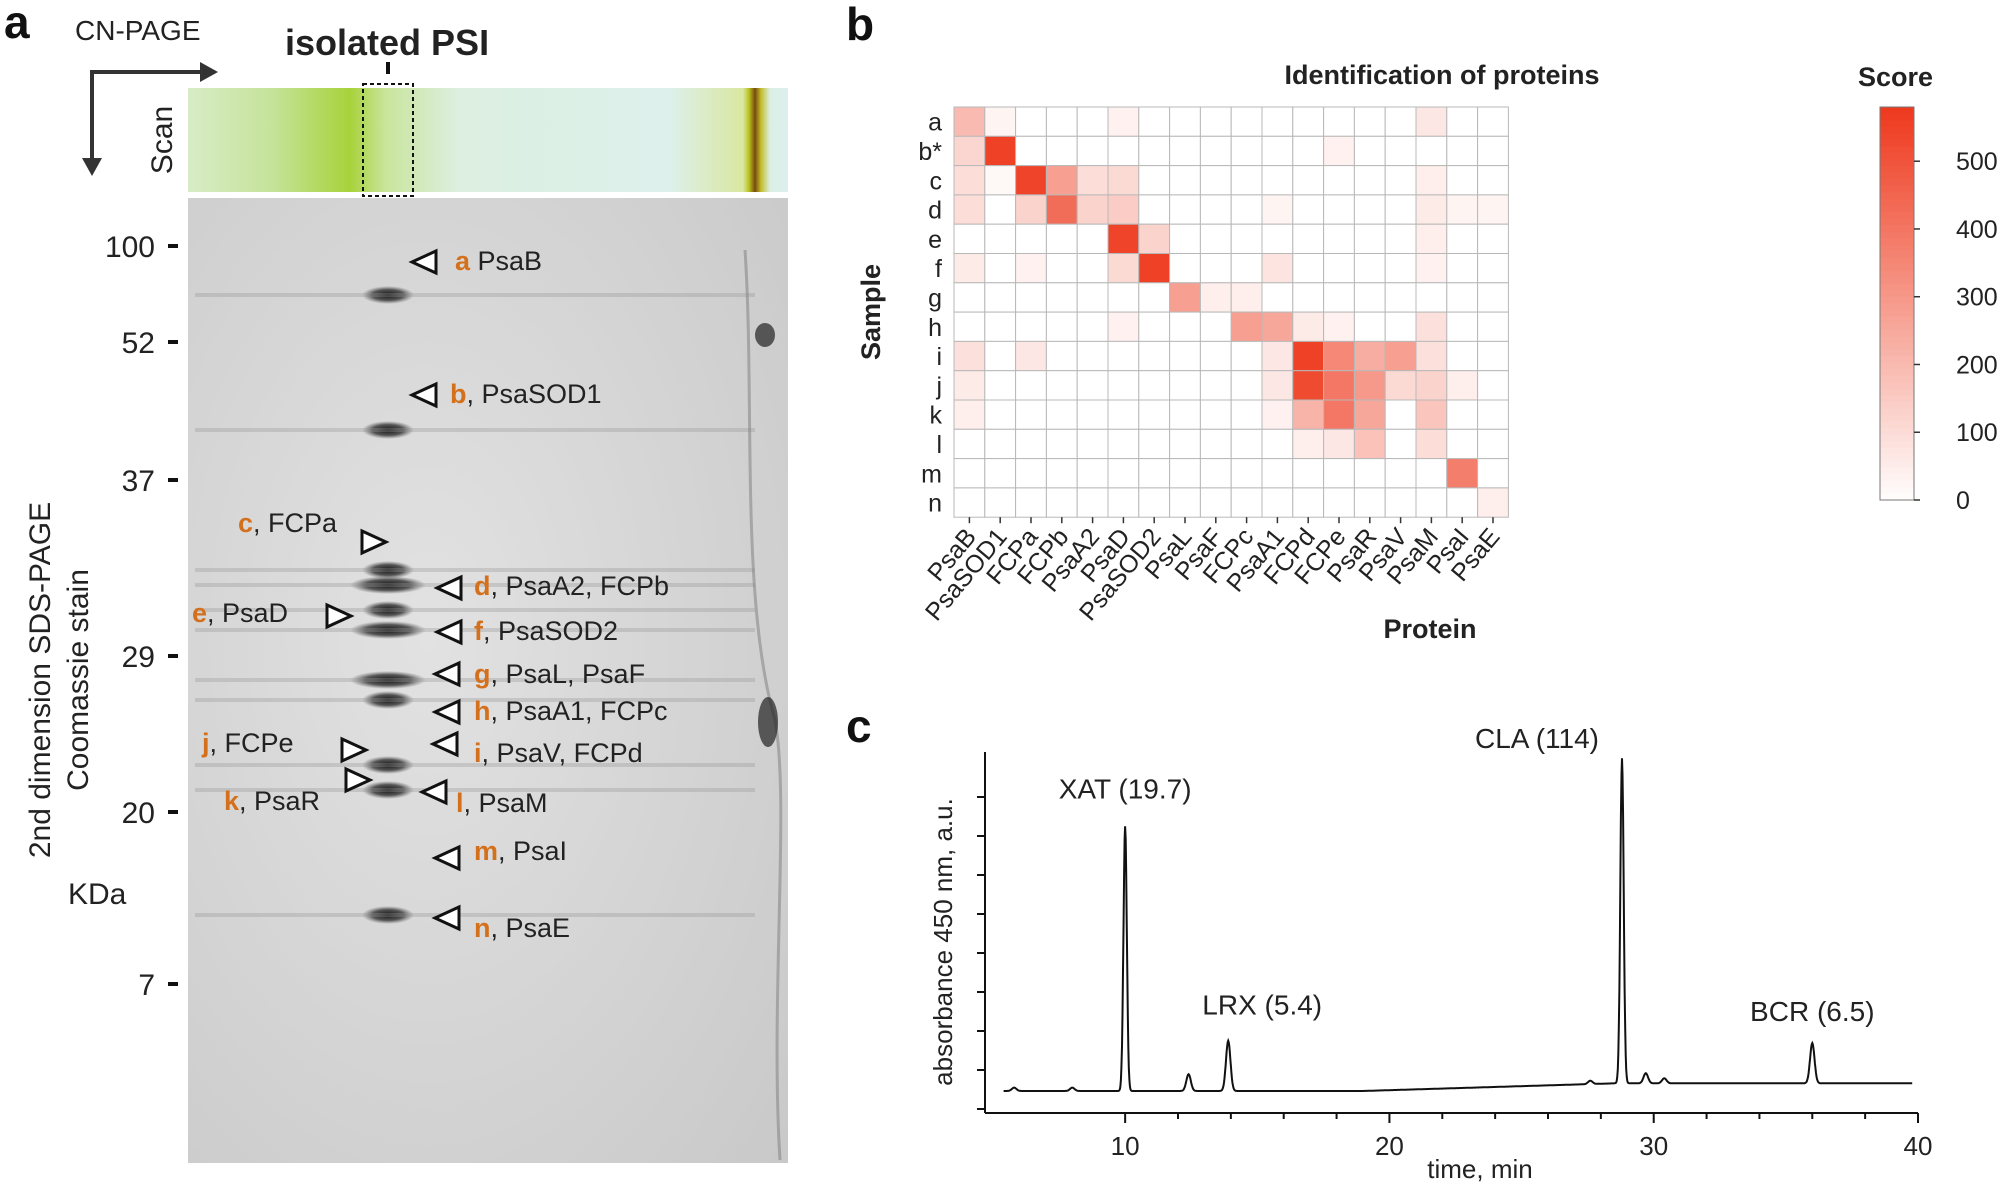 The width and height of the screenshot is (1998, 1185). Describe the element at coordinates (252, 743) in the screenshot. I see `spot-proteins: , FCPe` at that location.